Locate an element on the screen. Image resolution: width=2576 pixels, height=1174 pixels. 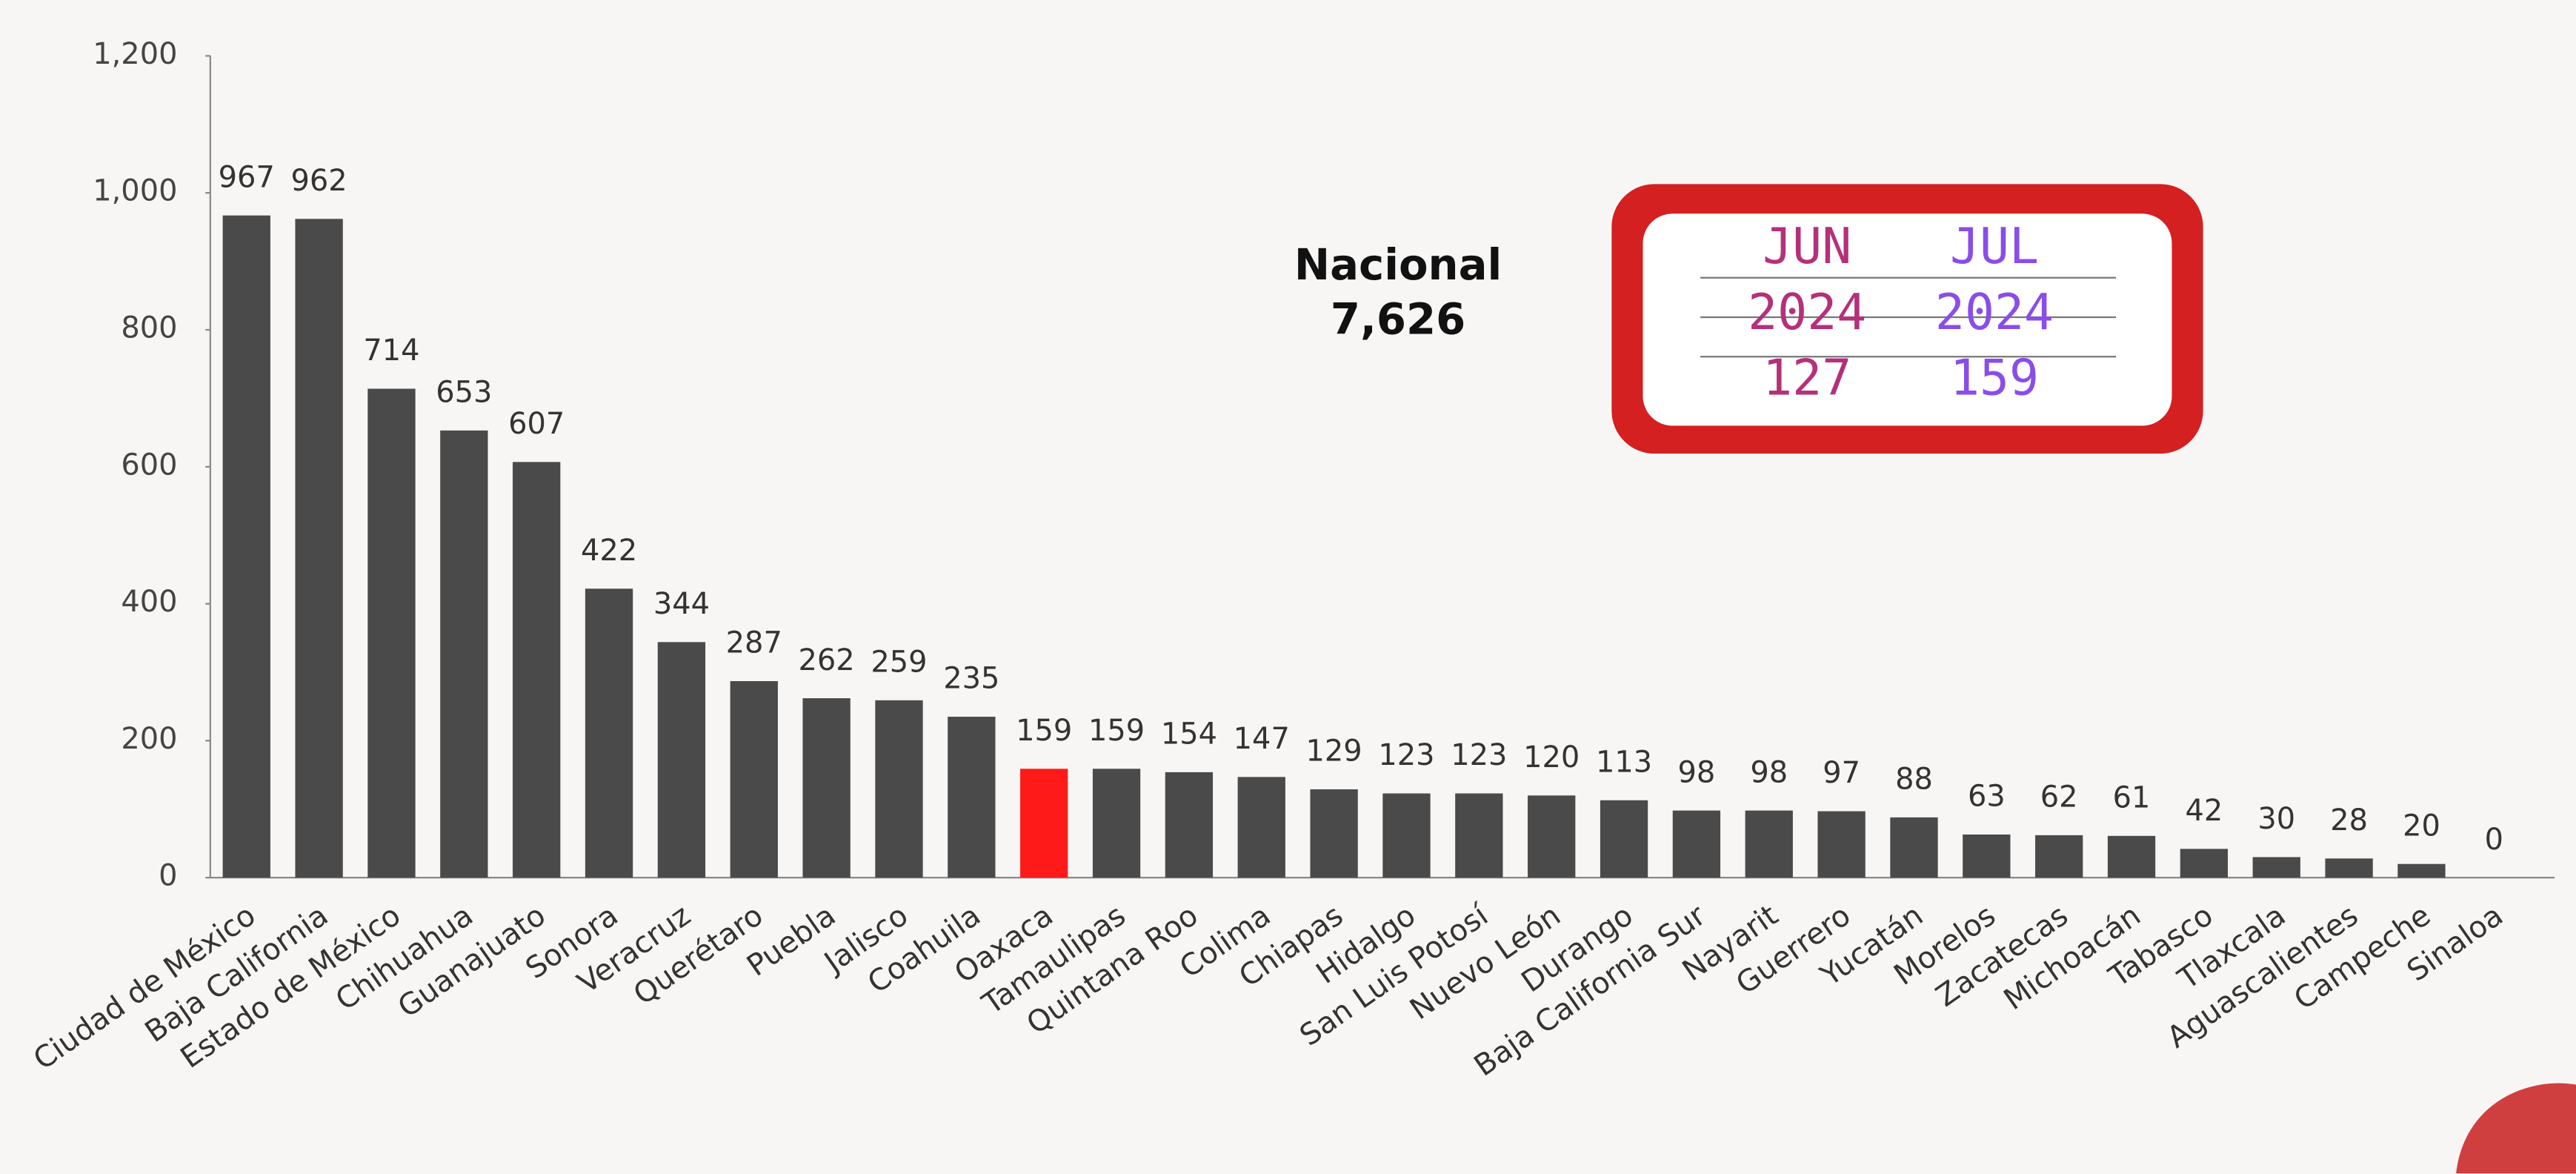
annotation-total: 7,626 is located at coordinates (1398, 319).